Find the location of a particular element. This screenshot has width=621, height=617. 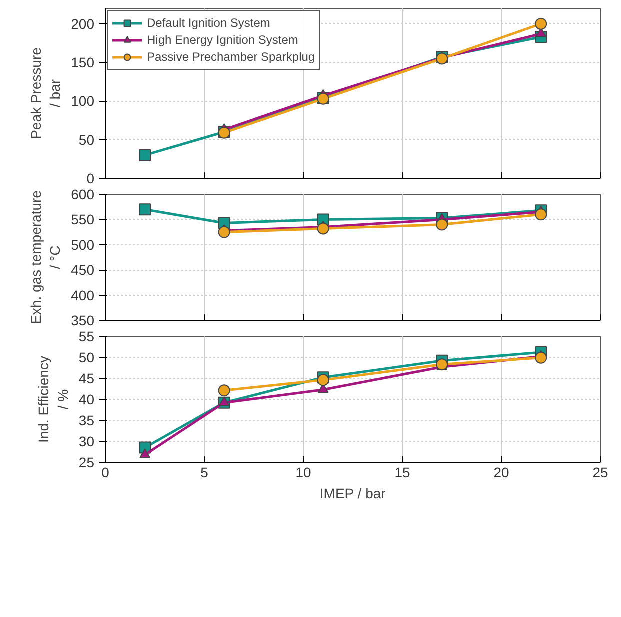

y-tick-label: 25 is located at coordinates (86, 462).